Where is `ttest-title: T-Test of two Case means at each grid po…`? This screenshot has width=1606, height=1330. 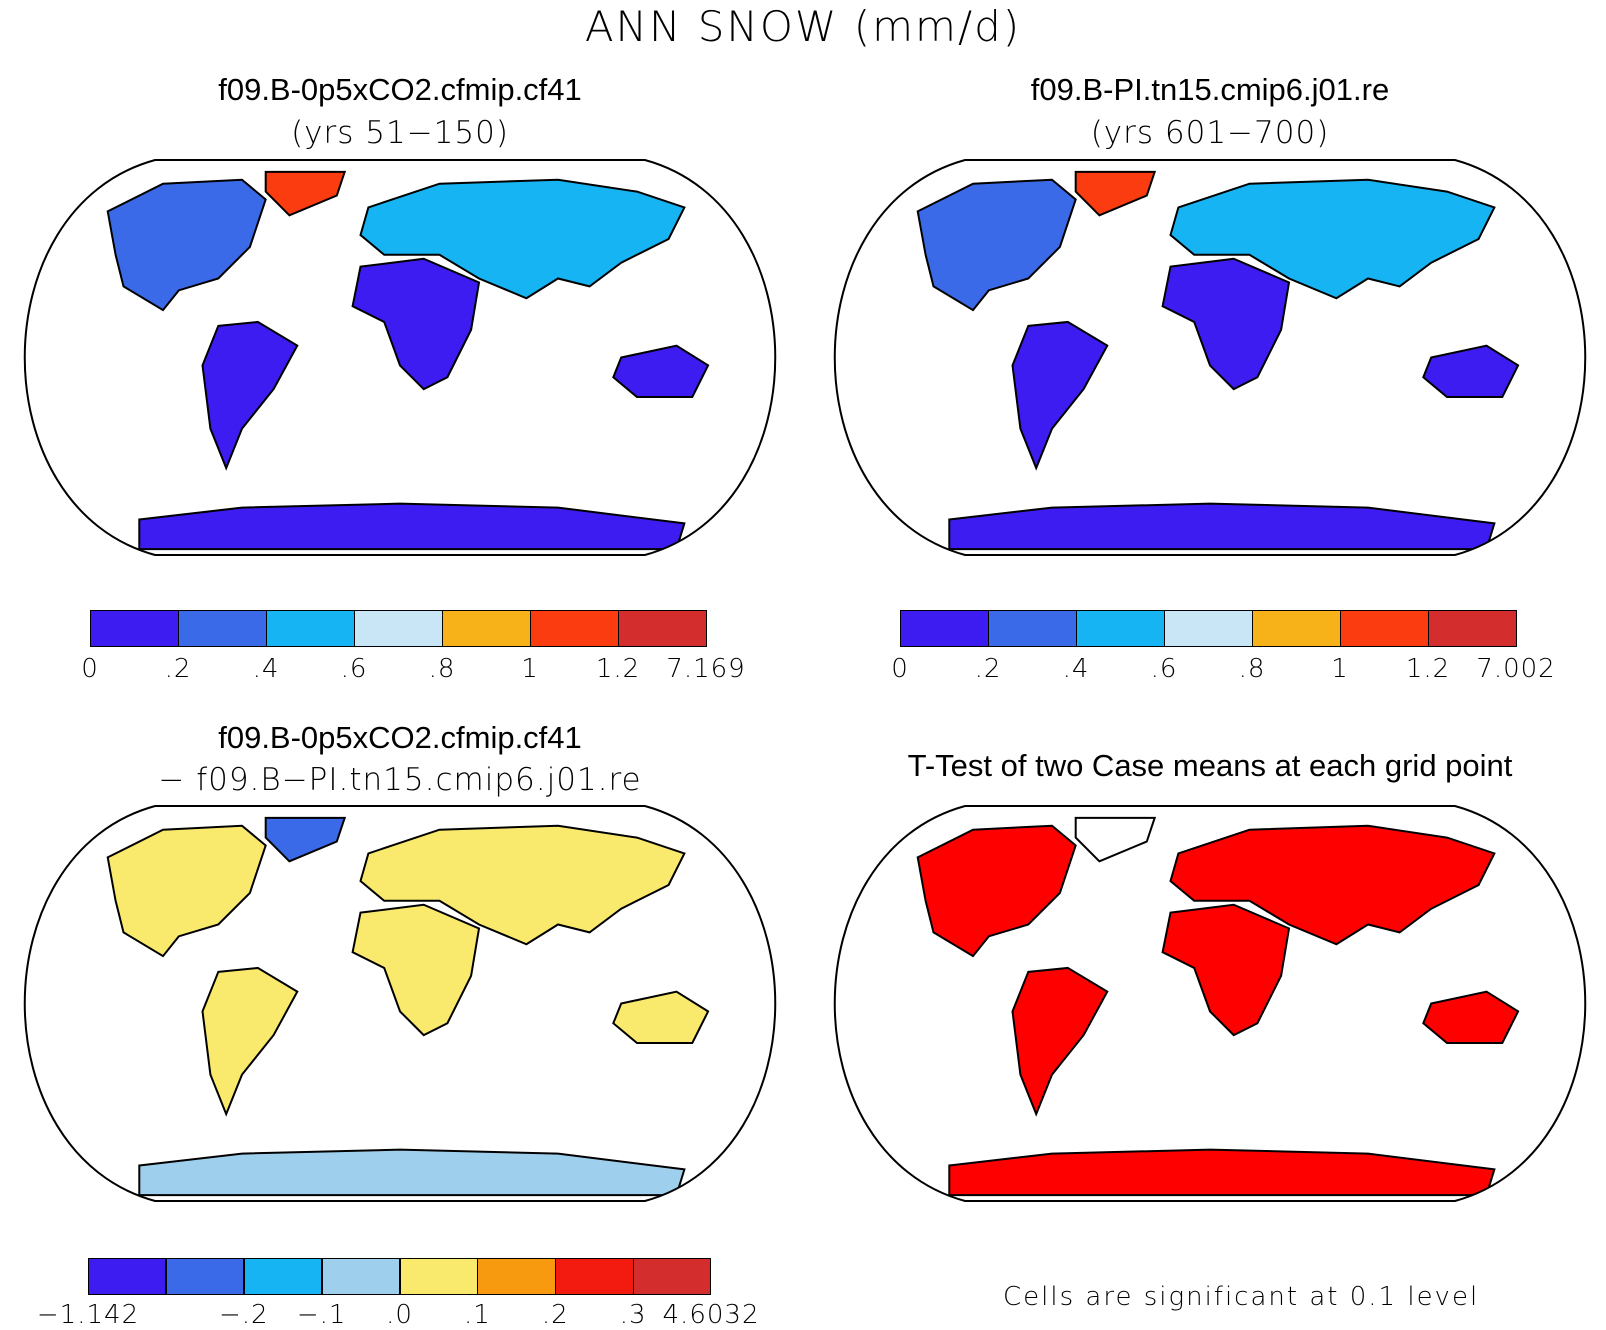 ttest-title: T-Test of two Case means at each grid po… is located at coordinates (1210, 765).